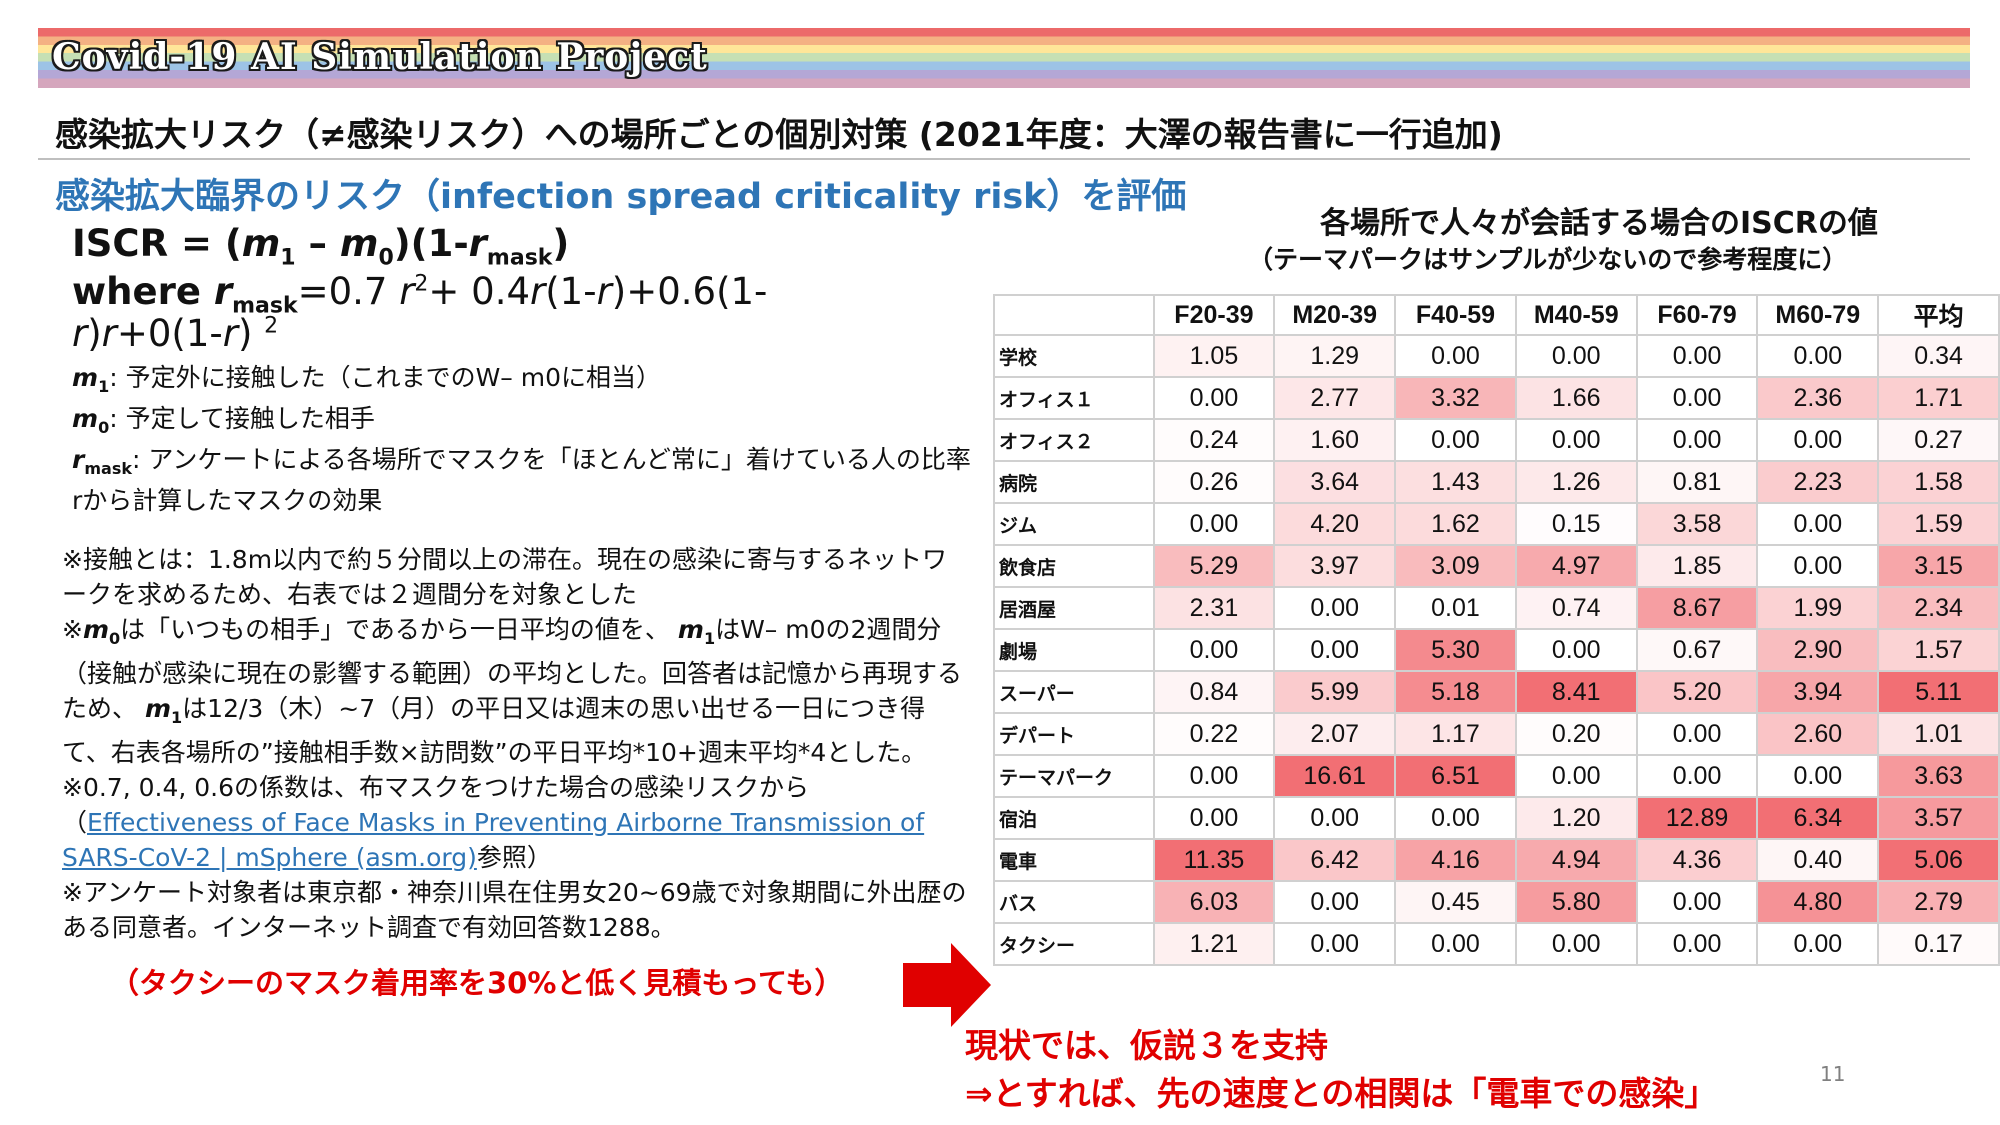 The height and width of the screenshot is (1125, 2000). Describe the element at coordinates (1074, 398) in the screenshot. I see `row-label: オフィス１` at that location.